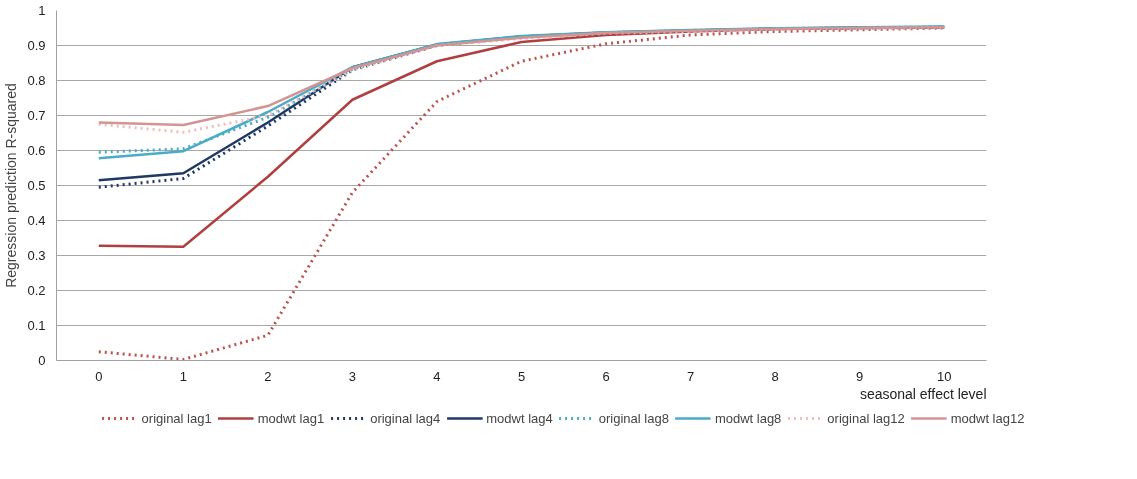  What do you see at coordinates (99, 376) in the screenshot?
I see `x-tick-label: 0` at bounding box center [99, 376].